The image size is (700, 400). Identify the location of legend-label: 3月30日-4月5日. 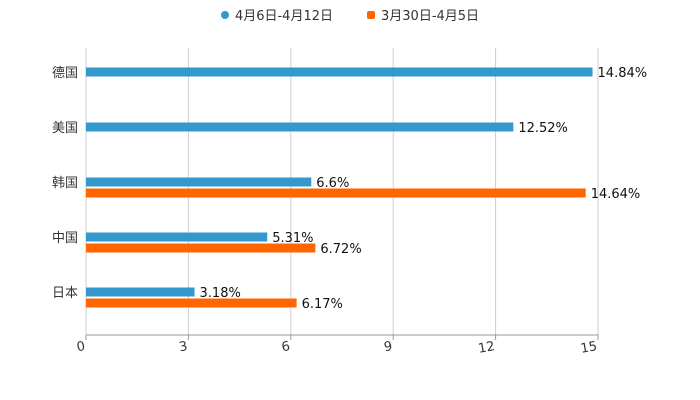
(430, 16).